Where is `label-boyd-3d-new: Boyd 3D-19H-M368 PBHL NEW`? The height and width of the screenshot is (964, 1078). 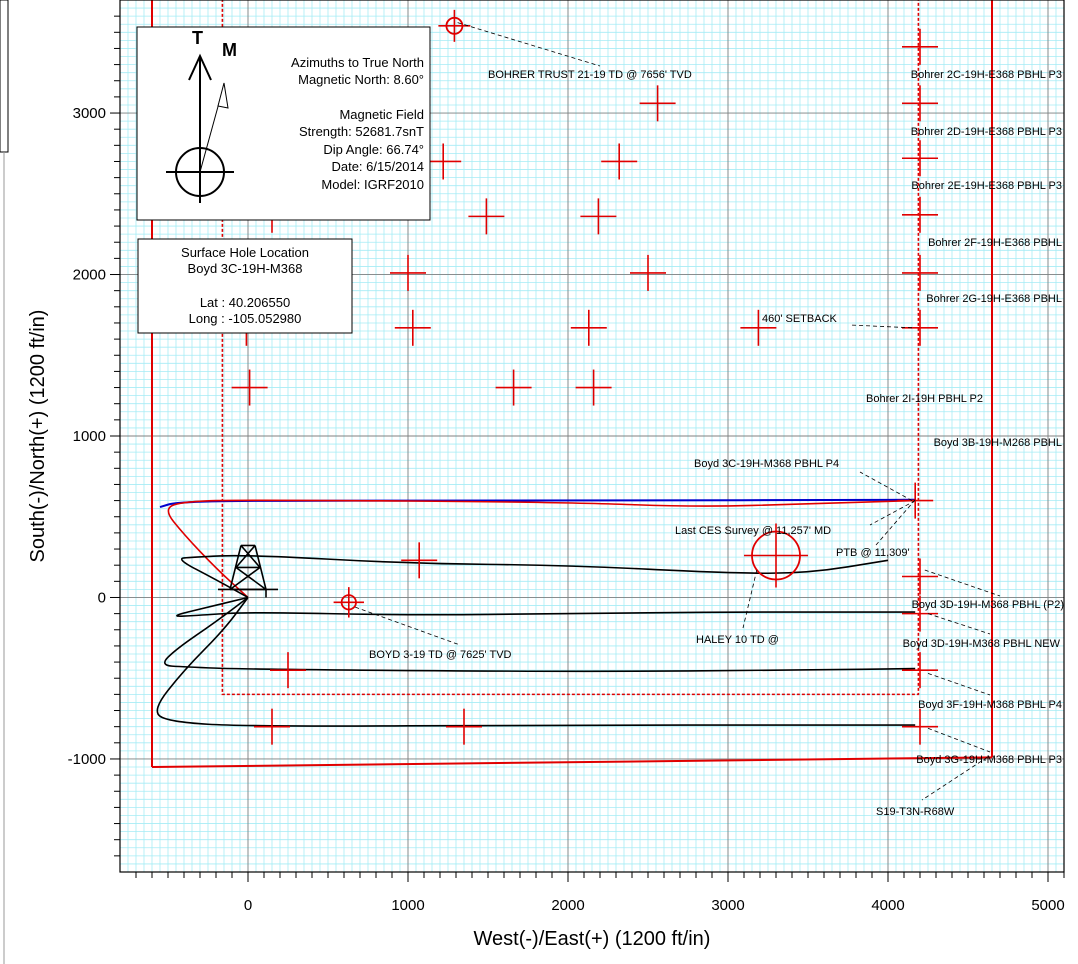
label-boyd-3d-new: Boyd 3D-19H-M368 PBHL NEW is located at coordinates (982, 644).